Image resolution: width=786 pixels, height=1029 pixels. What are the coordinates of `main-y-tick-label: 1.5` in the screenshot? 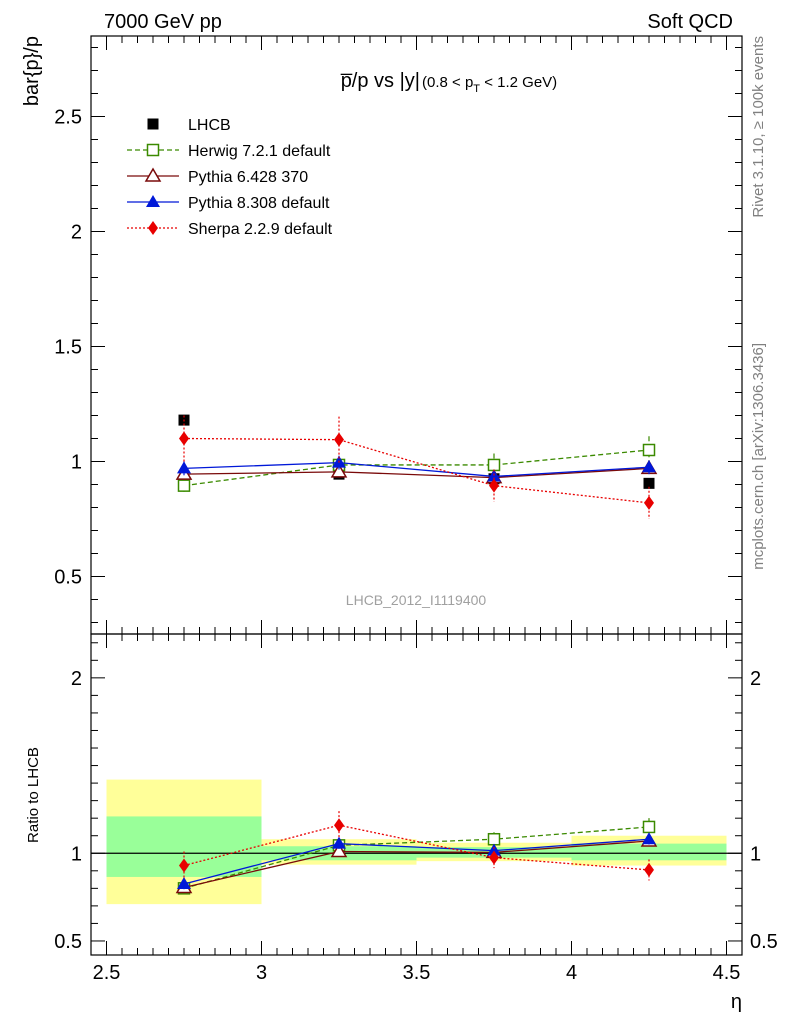 It's located at (68, 348).